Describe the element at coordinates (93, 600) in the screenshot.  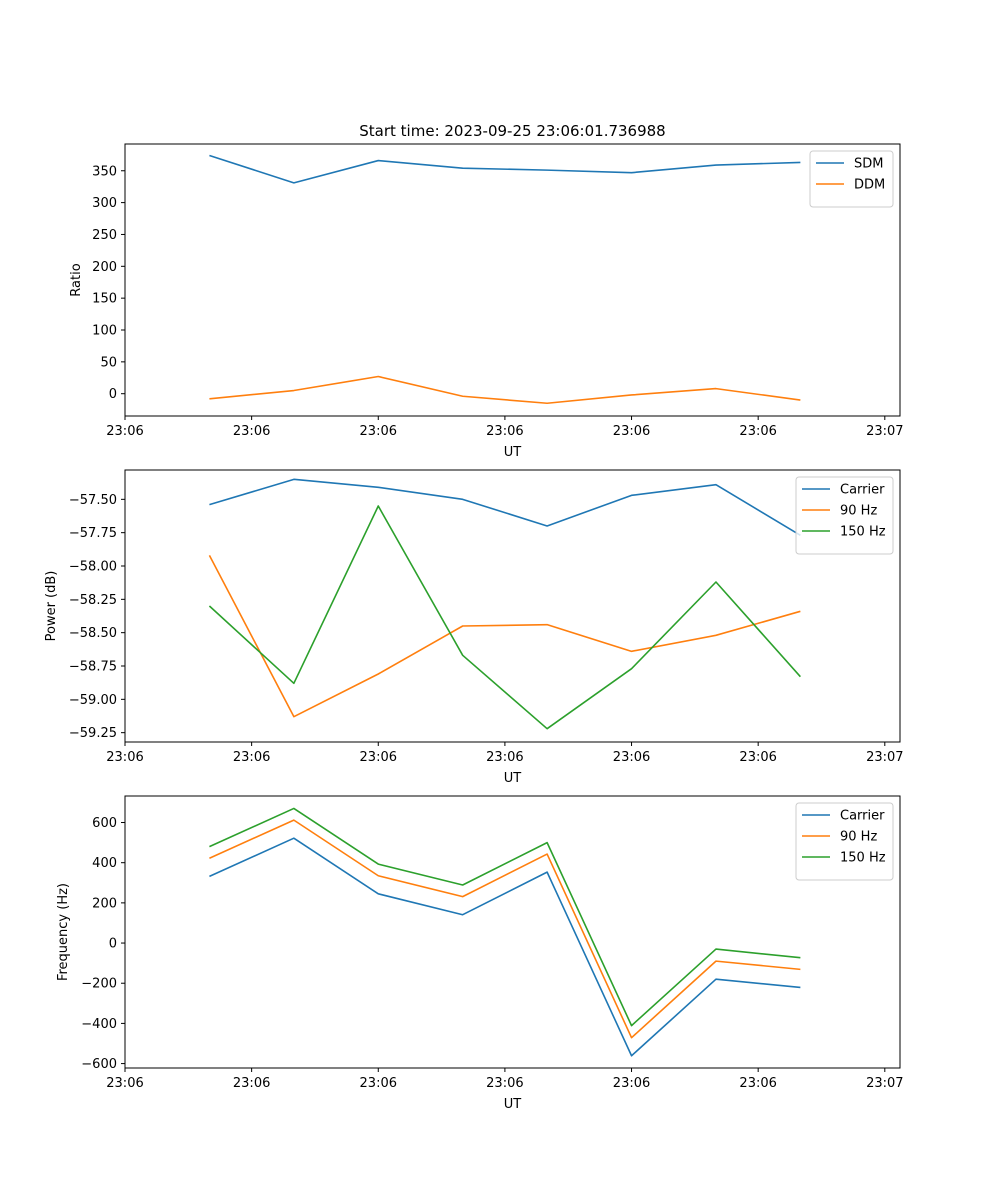
I see `y-tick-label: −58.25` at that location.